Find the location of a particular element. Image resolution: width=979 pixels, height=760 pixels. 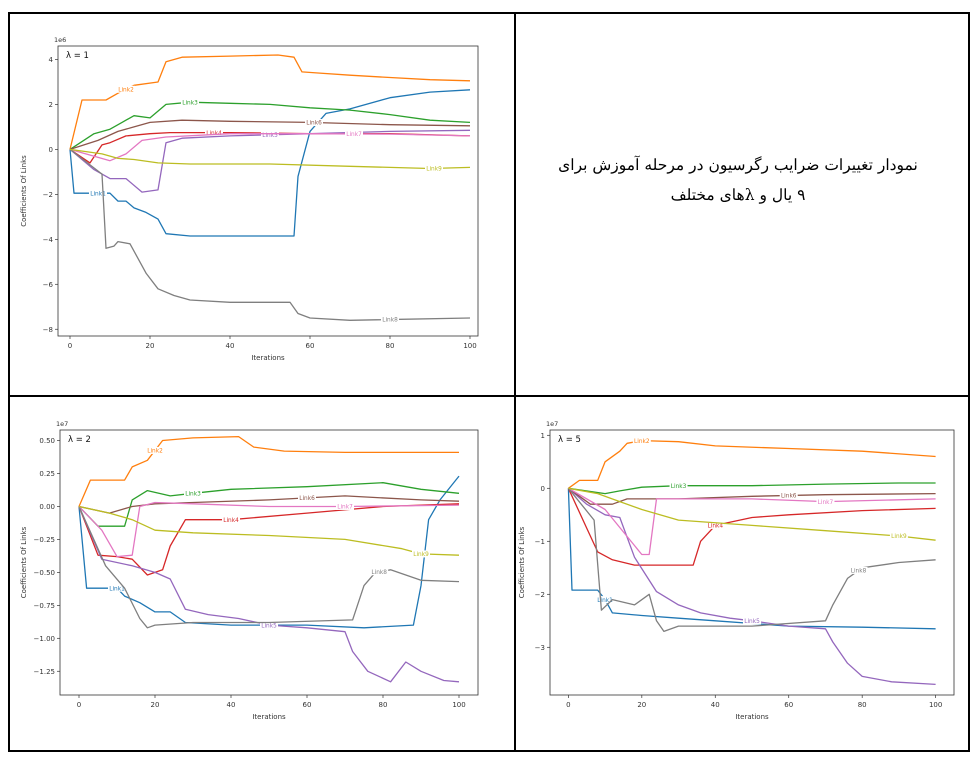

y-tick-label: −0.50 is located at coordinates (44, 573).